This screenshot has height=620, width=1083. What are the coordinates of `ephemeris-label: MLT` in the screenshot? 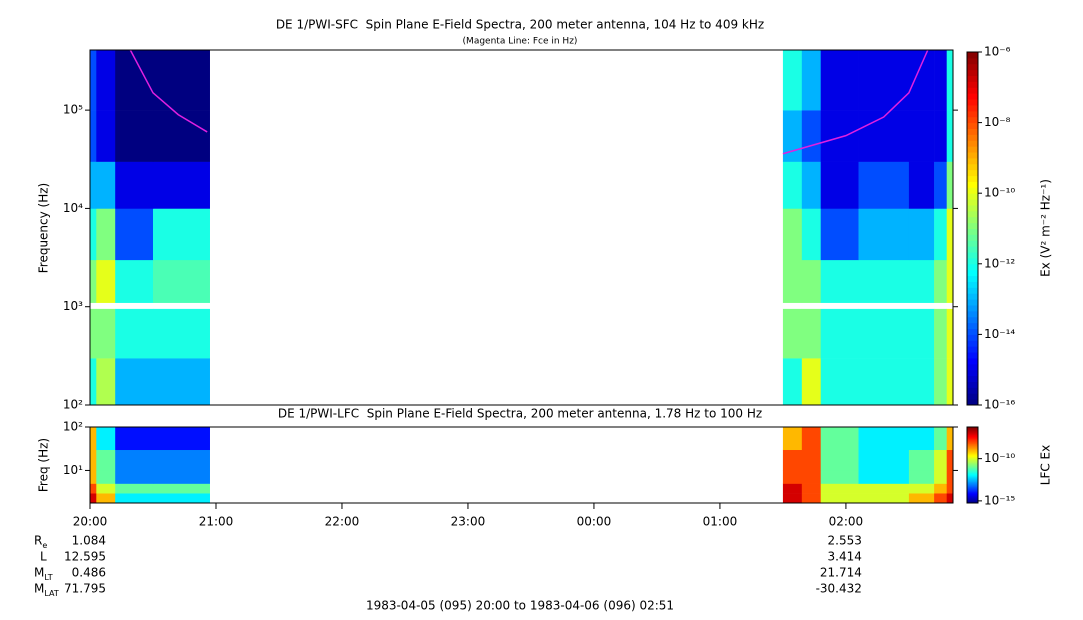 It's located at (43, 574).